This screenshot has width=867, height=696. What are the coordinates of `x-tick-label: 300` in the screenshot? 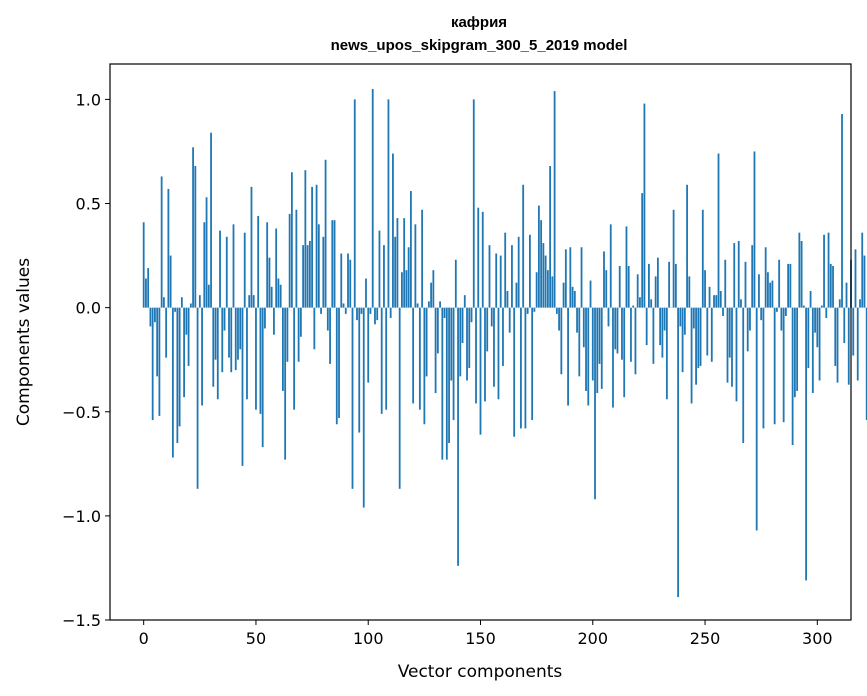 It's located at (817, 638).